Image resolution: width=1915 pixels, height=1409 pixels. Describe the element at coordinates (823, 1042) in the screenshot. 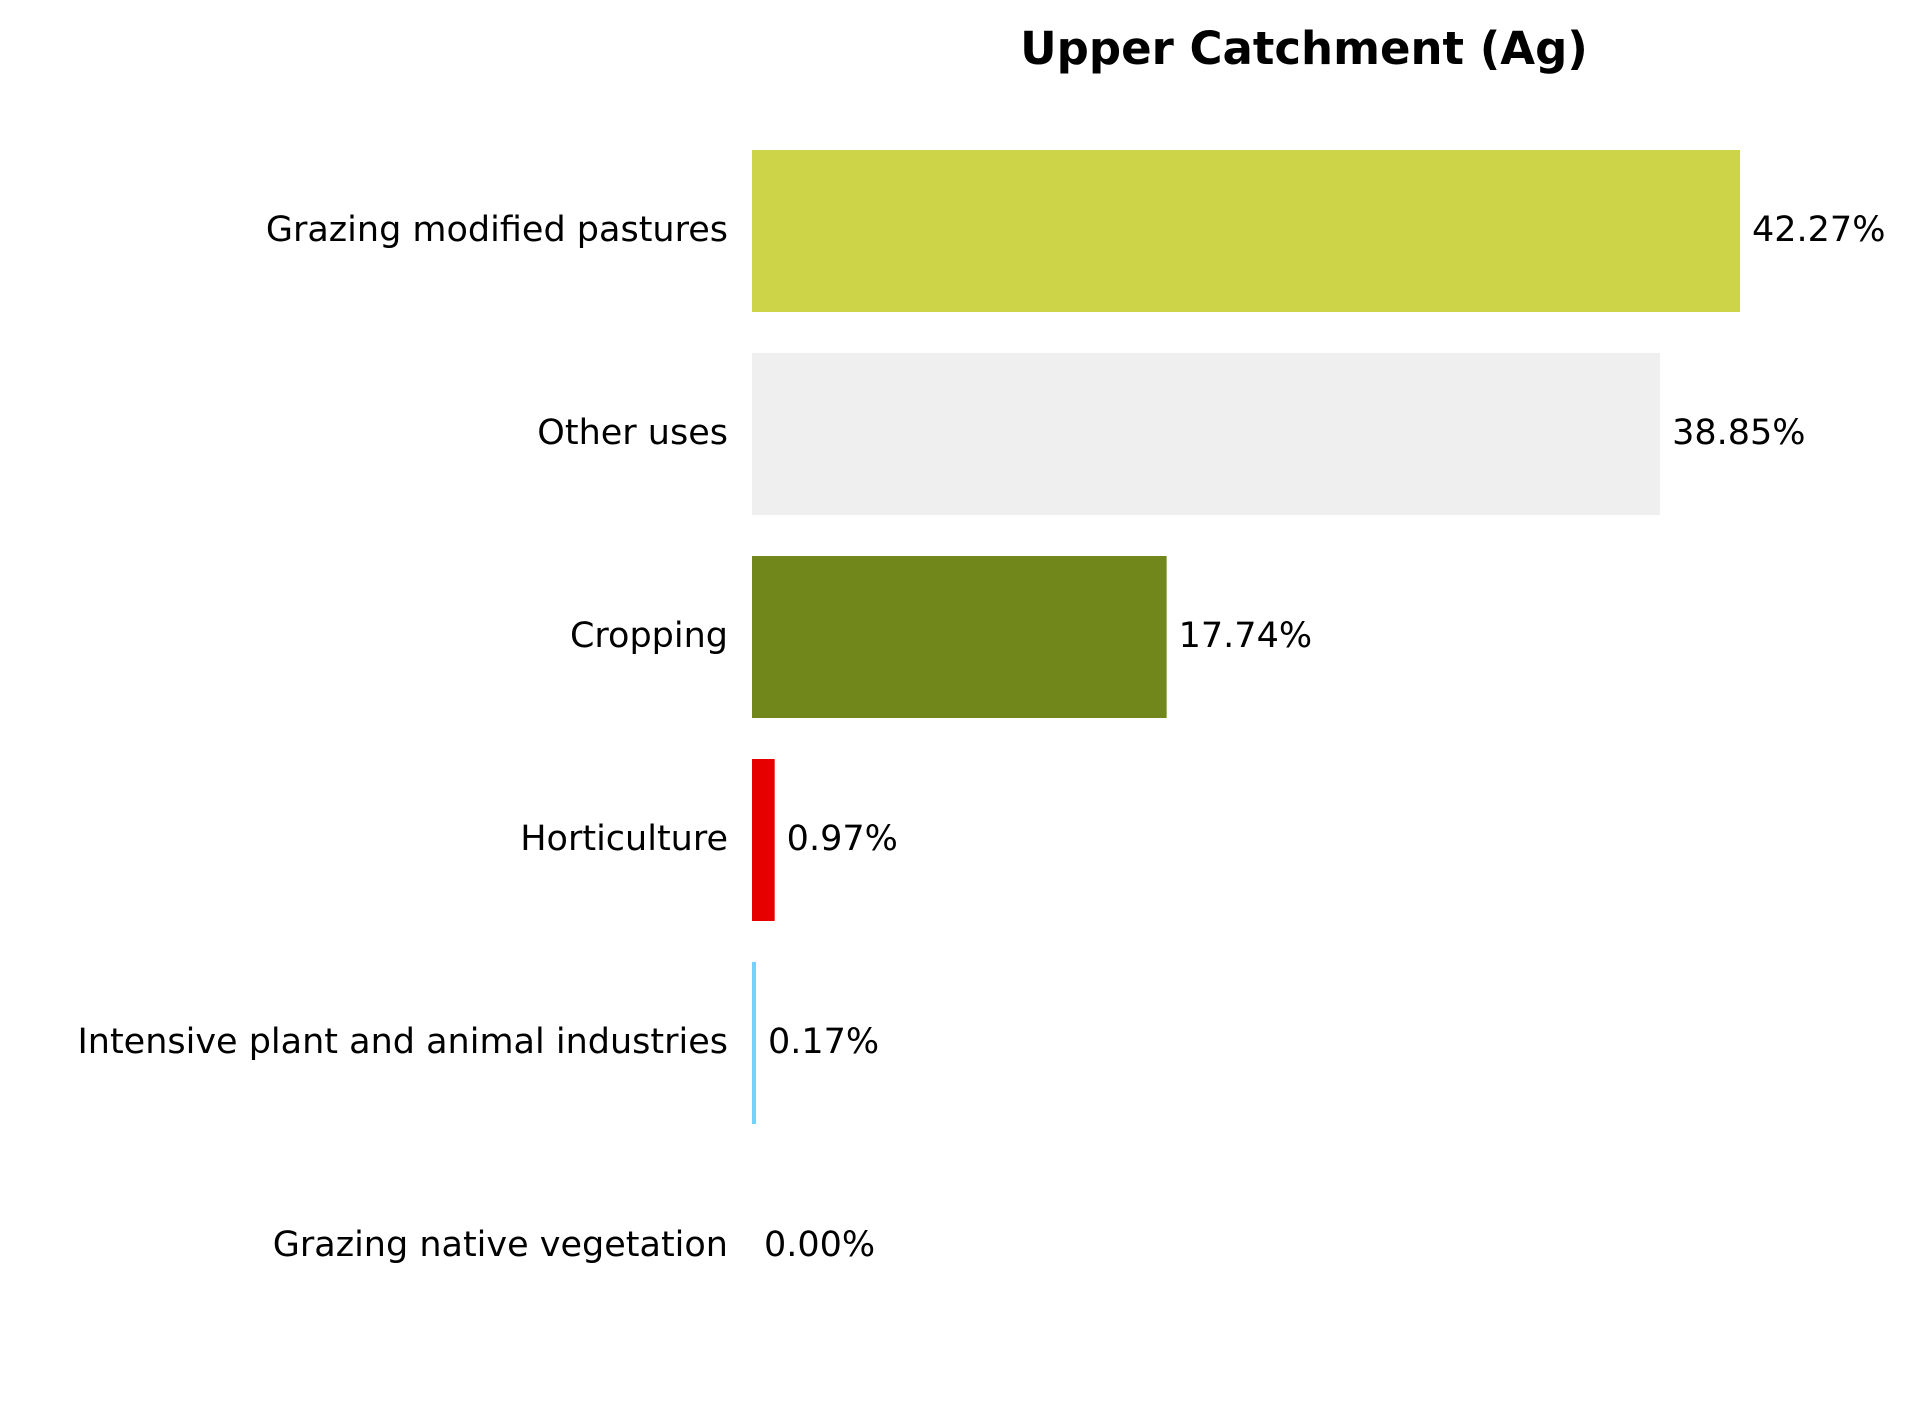

I see `value-label-intensive-plant-and-animal-industries: 0.17%` at that location.